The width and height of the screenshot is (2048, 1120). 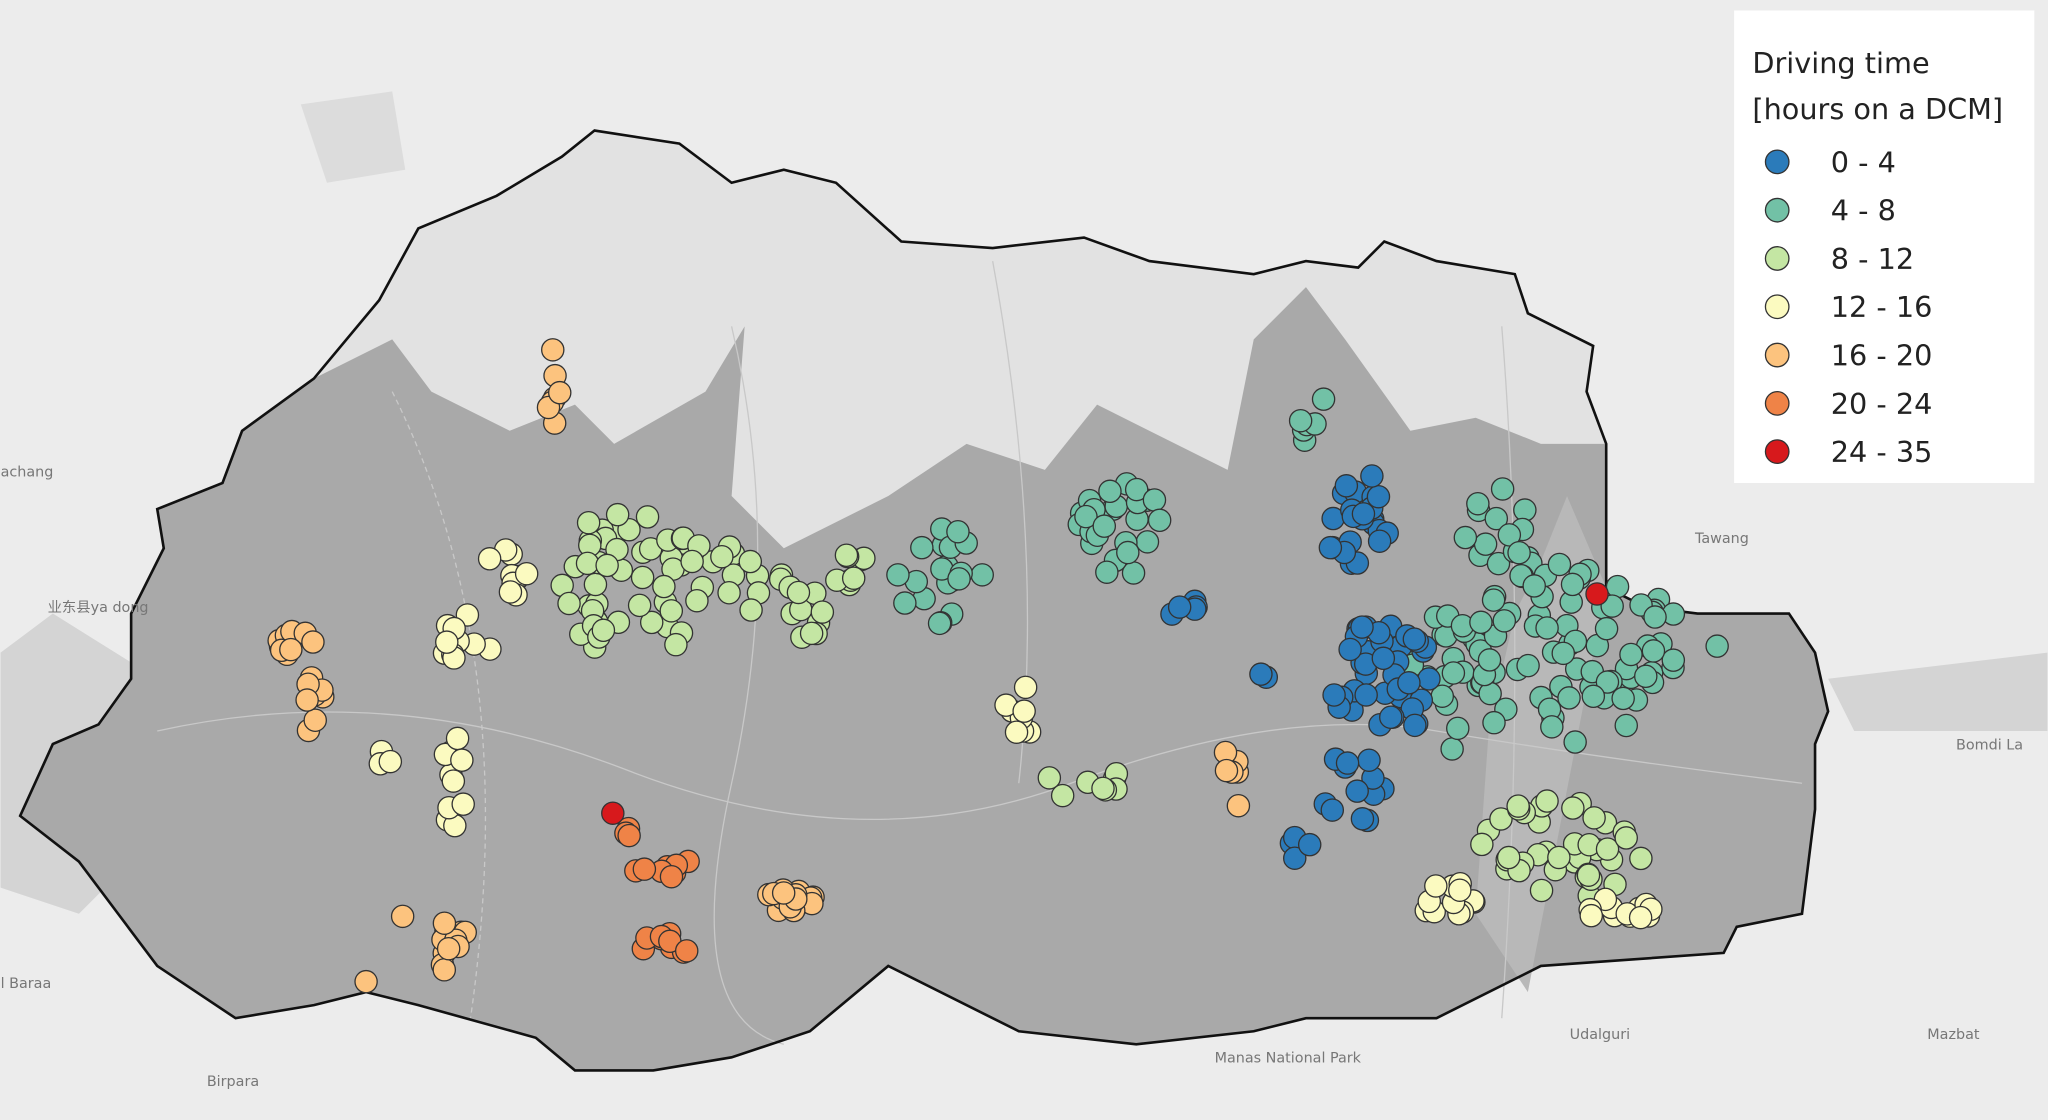 What do you see at coordinates (26, 984) in the screenshot?
I see `place-label: l Baraa` at bounding box center [26, 984].